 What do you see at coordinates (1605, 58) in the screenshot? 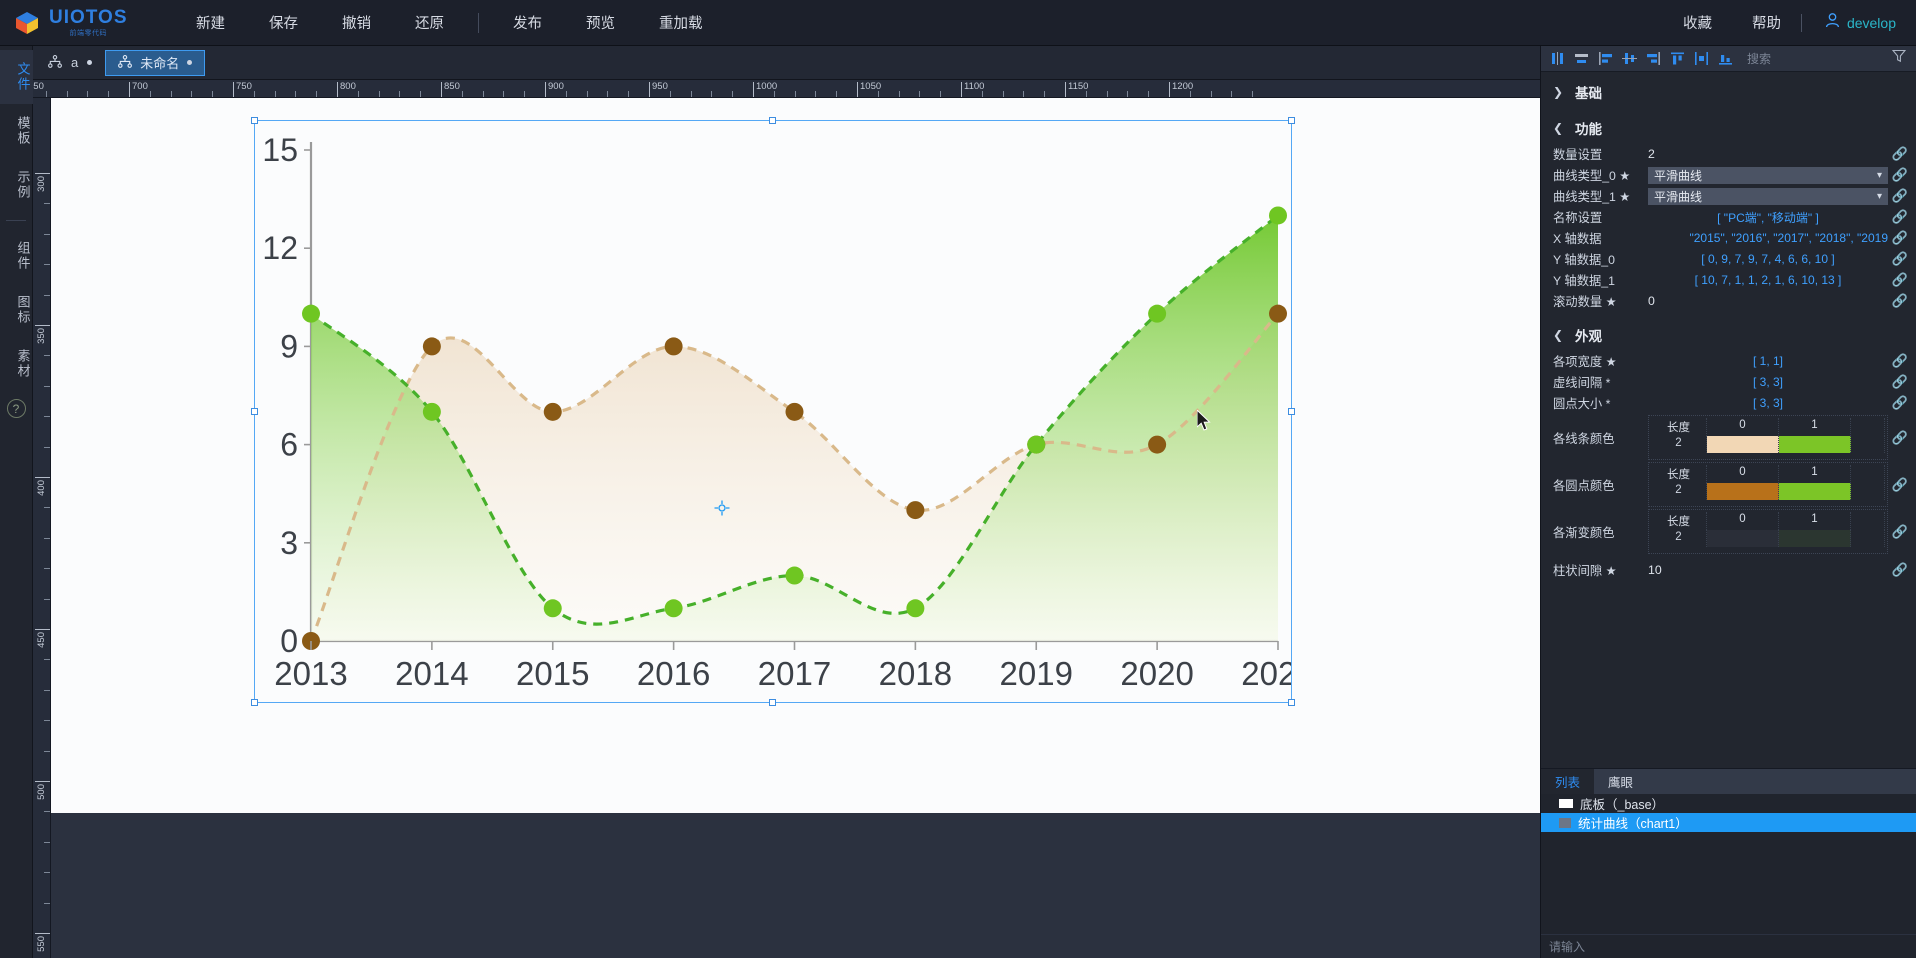
I see `align-left-icon` at bounding box center [1605, 58].